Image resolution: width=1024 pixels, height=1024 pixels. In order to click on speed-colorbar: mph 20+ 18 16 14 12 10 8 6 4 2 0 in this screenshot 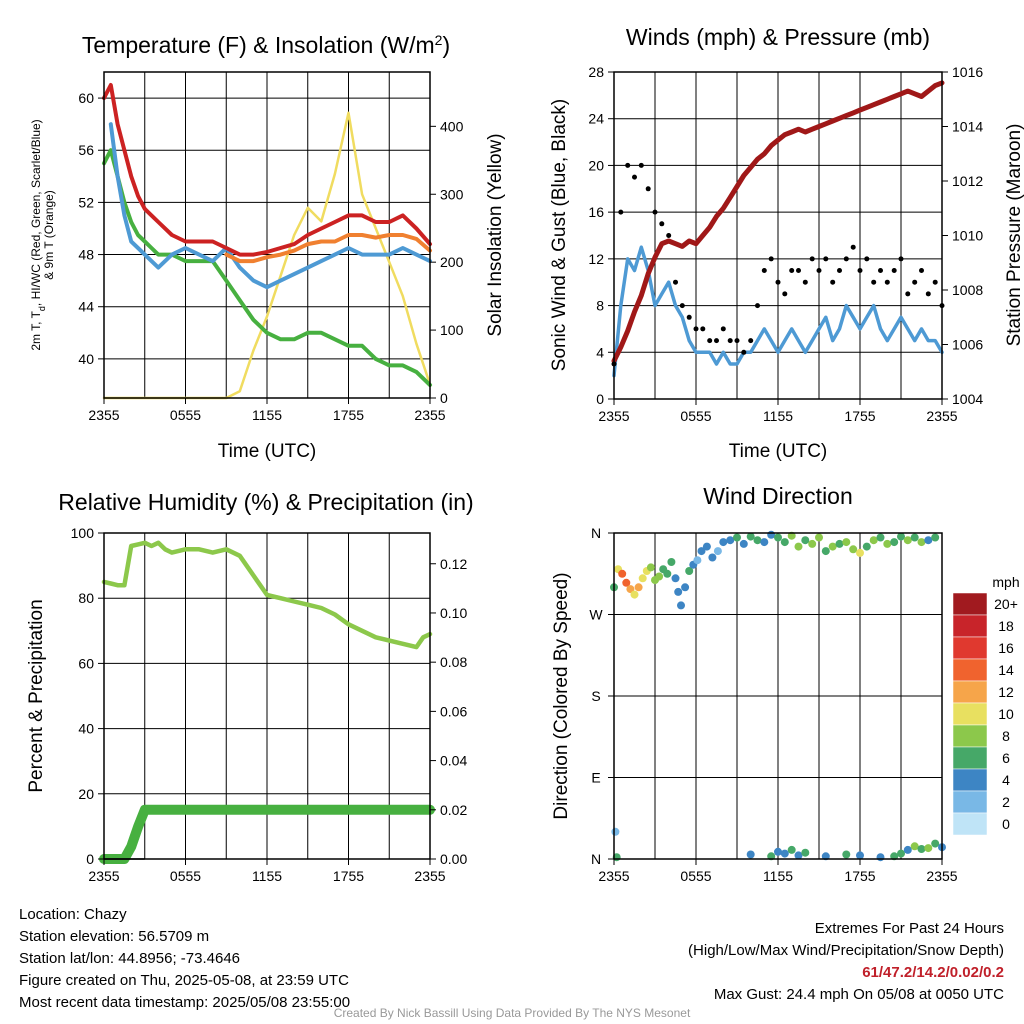, I will do `click(986, 705)`.